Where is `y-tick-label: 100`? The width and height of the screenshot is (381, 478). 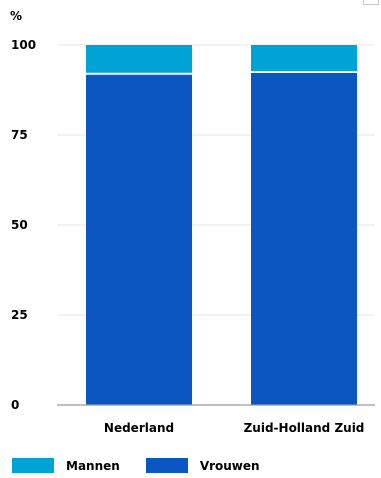 y-tick-label: 100 is located at coordinates (23, 45).